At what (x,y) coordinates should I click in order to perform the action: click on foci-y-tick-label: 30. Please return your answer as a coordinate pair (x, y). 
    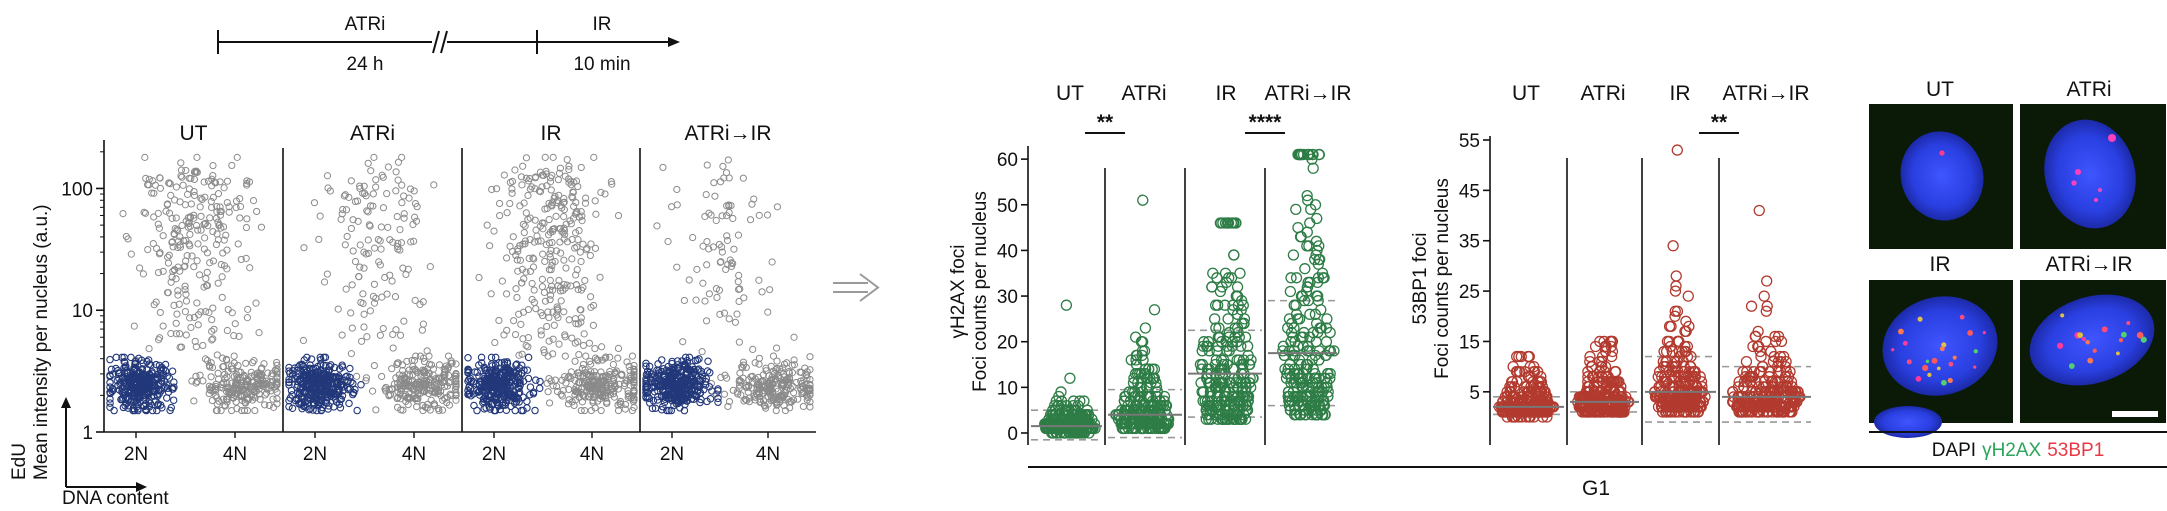
    Looking at the image, I should click on (1007, 297).